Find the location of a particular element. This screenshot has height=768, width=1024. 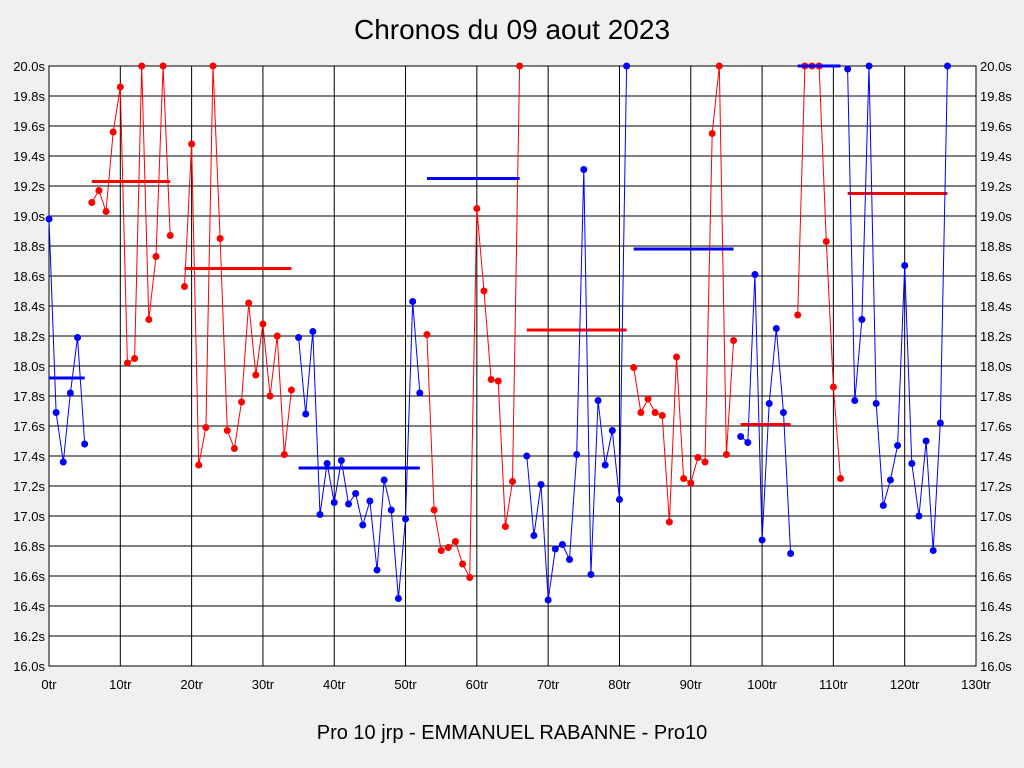

y-tick-label-right: 17.4s is located at coordinates (996, 456).